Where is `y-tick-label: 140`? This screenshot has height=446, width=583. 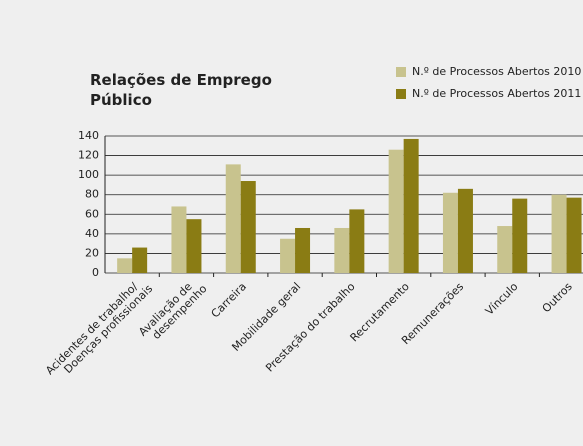
y-tick-label: 140 is located at coordinates (88, 135).